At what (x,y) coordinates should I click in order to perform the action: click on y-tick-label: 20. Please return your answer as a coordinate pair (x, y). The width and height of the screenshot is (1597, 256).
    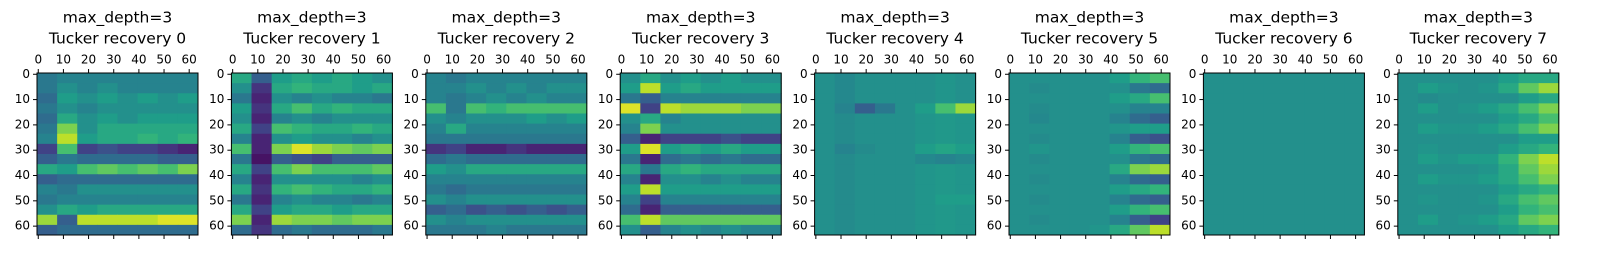
    Looking at the image, I should click on (994, 124).